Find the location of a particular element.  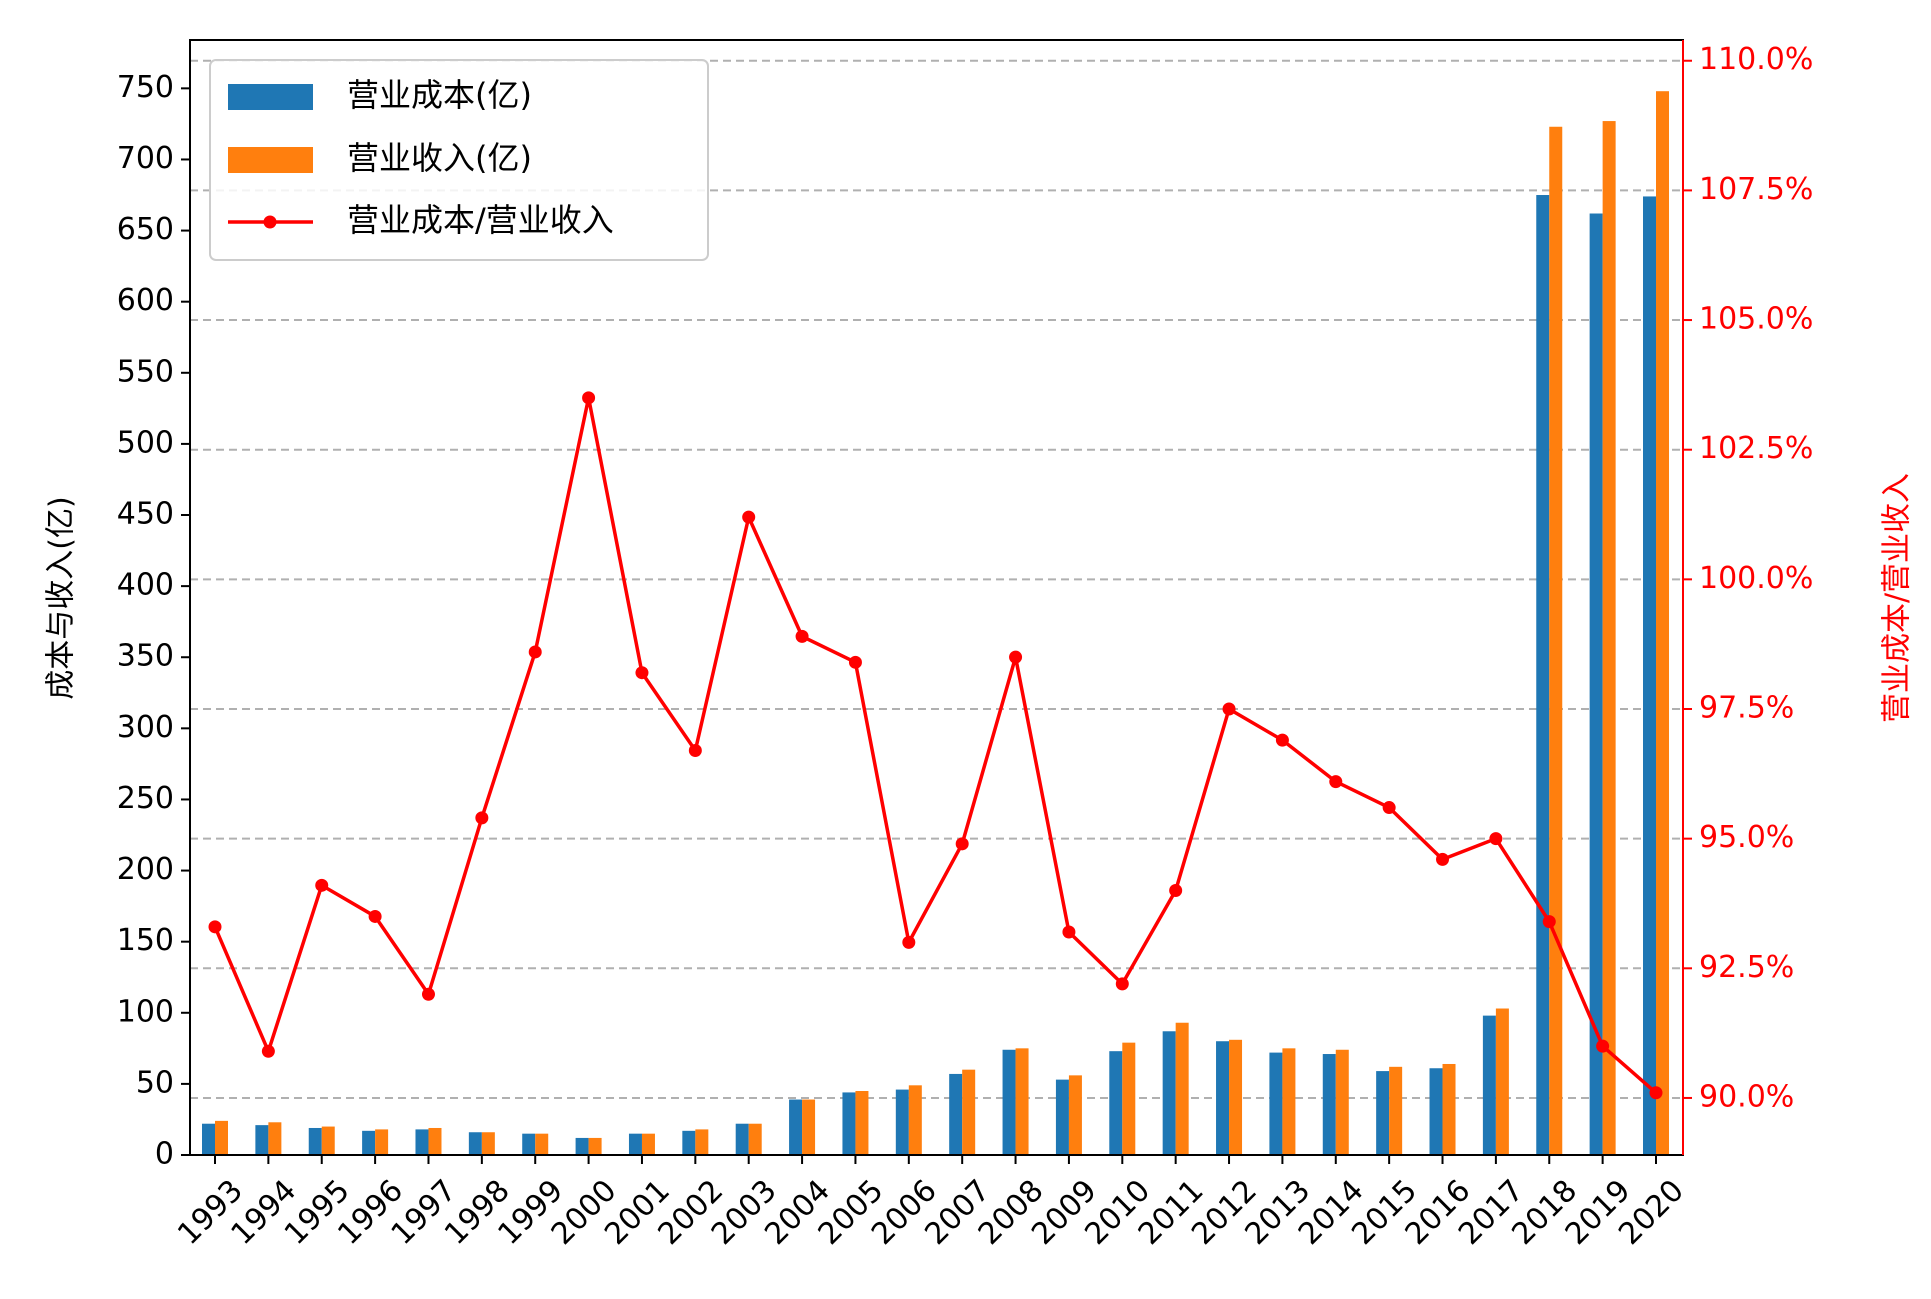

left-tick-label: 150 is located at coordinates (145, 940).